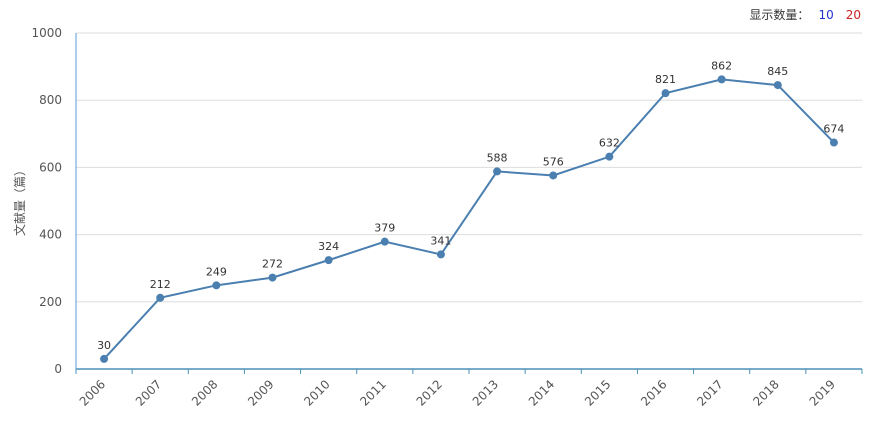 The image size is (874, 428). Describe the element at coordinates (46, 201) in the screenshot. I see `y-tick-labels: 0 200 400 600 800 1000` at that location.